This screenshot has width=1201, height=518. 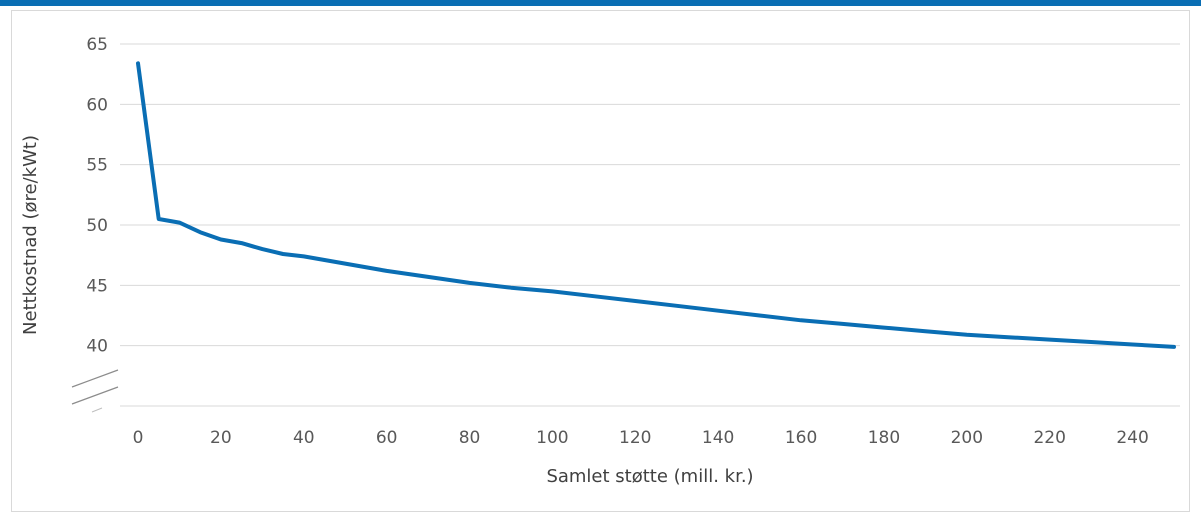 What do you see at coordinates (30, 235) in the screenshot?
I see `y-axis-title: Nettkostnad (øre/kWt)` at bounding box center [30, 235].